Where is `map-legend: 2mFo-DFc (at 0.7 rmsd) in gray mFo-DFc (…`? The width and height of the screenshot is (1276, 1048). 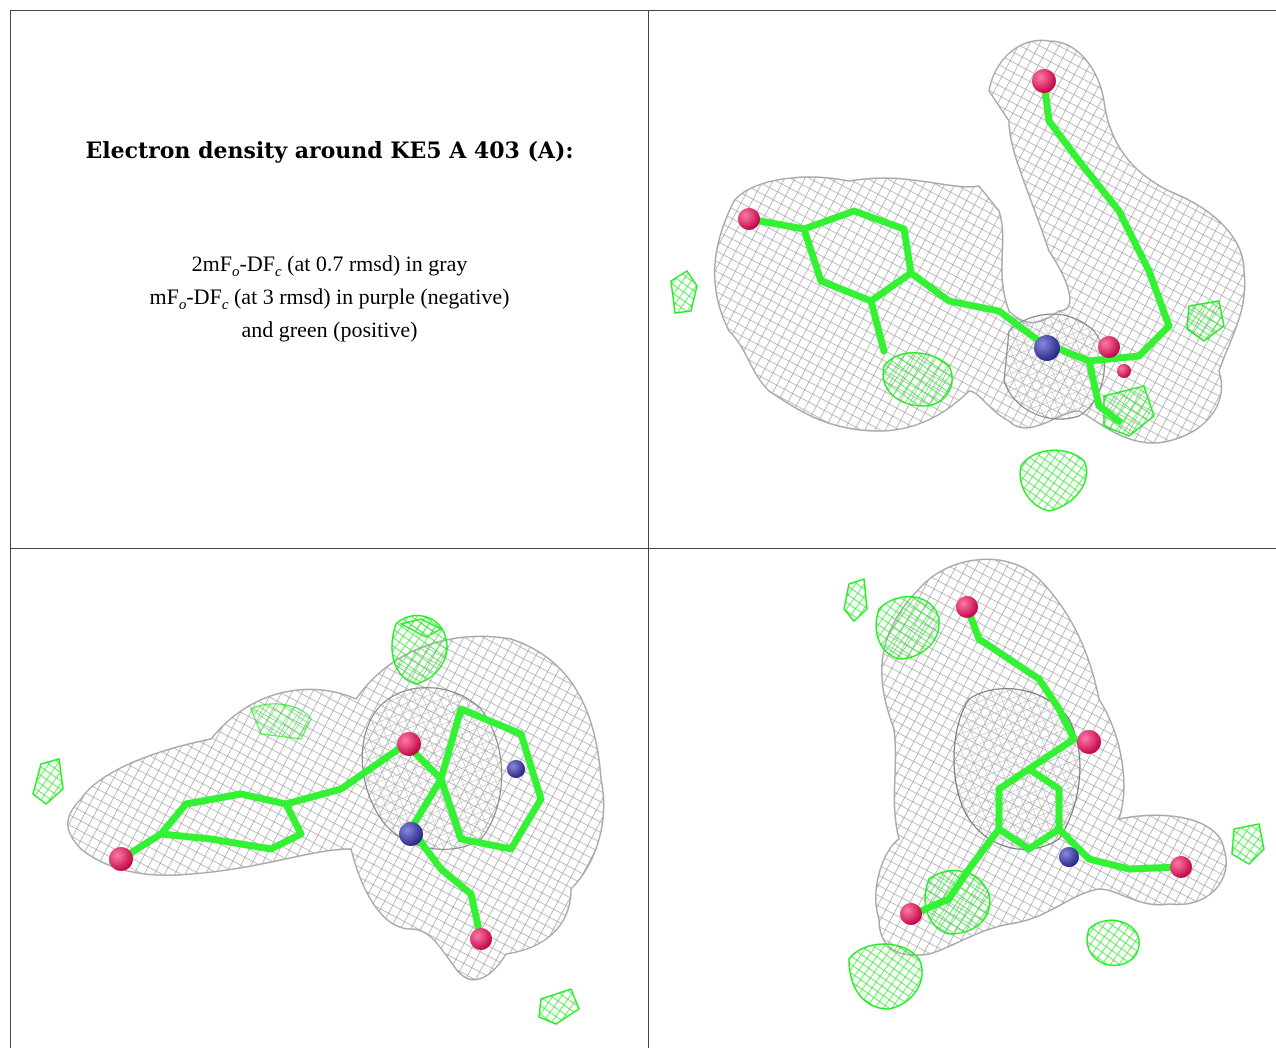
map-legend: 2mFo-DFc (at 0.7 rmsd) in gray mFo-DFc (… is located at coordinates (329, 296).